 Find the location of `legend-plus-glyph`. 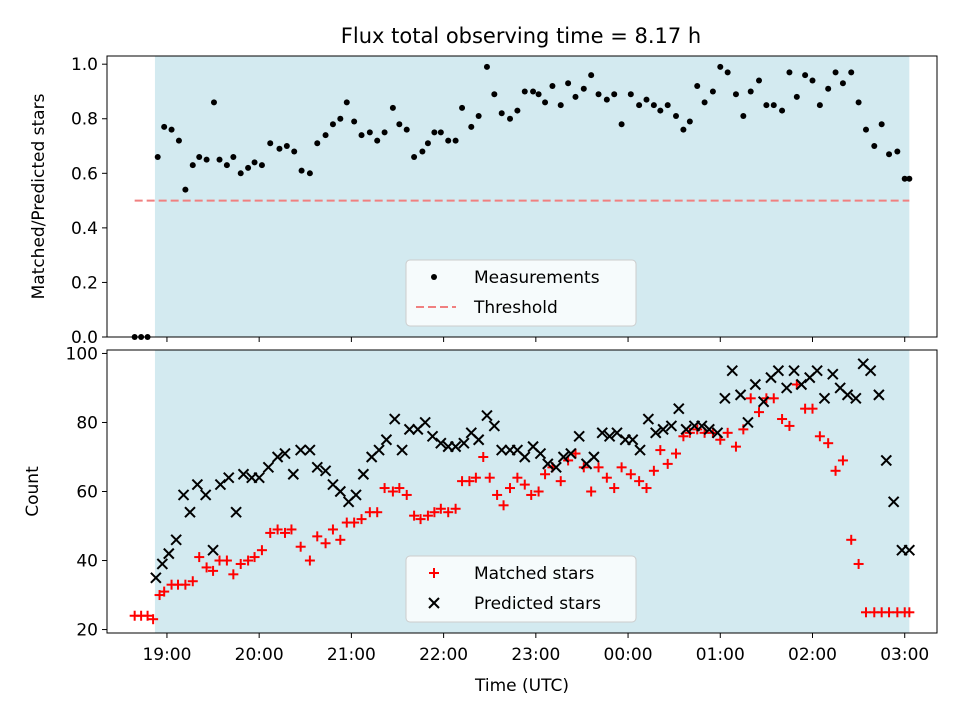

legend-plus-glyph is located at coordinates (434, 573).